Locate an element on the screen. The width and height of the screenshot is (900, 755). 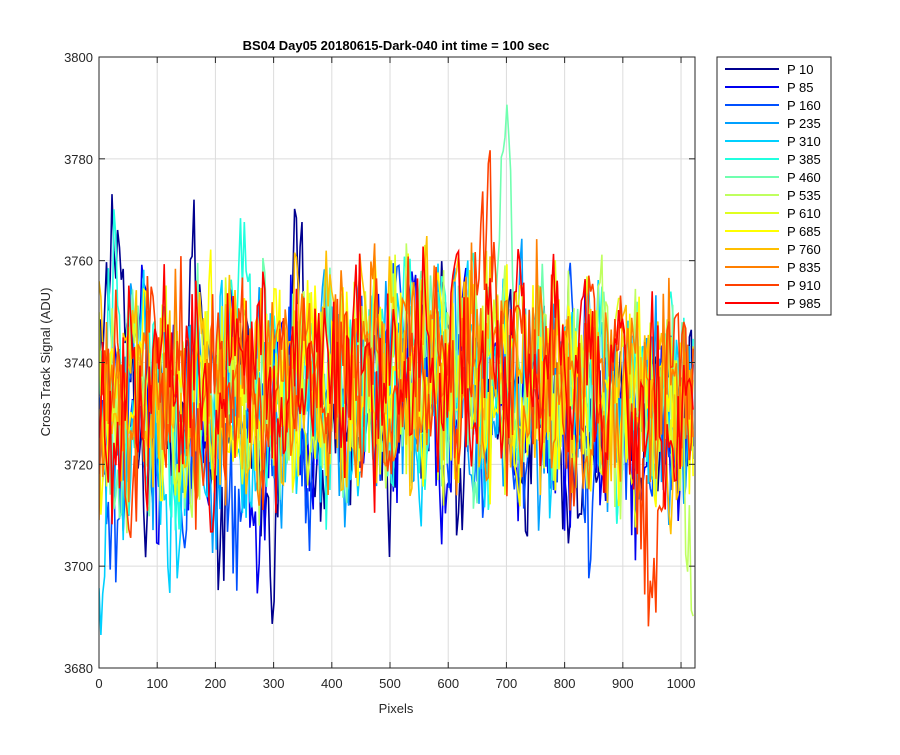
x-axis-label: Pixels is located at coordinates (396, 708).